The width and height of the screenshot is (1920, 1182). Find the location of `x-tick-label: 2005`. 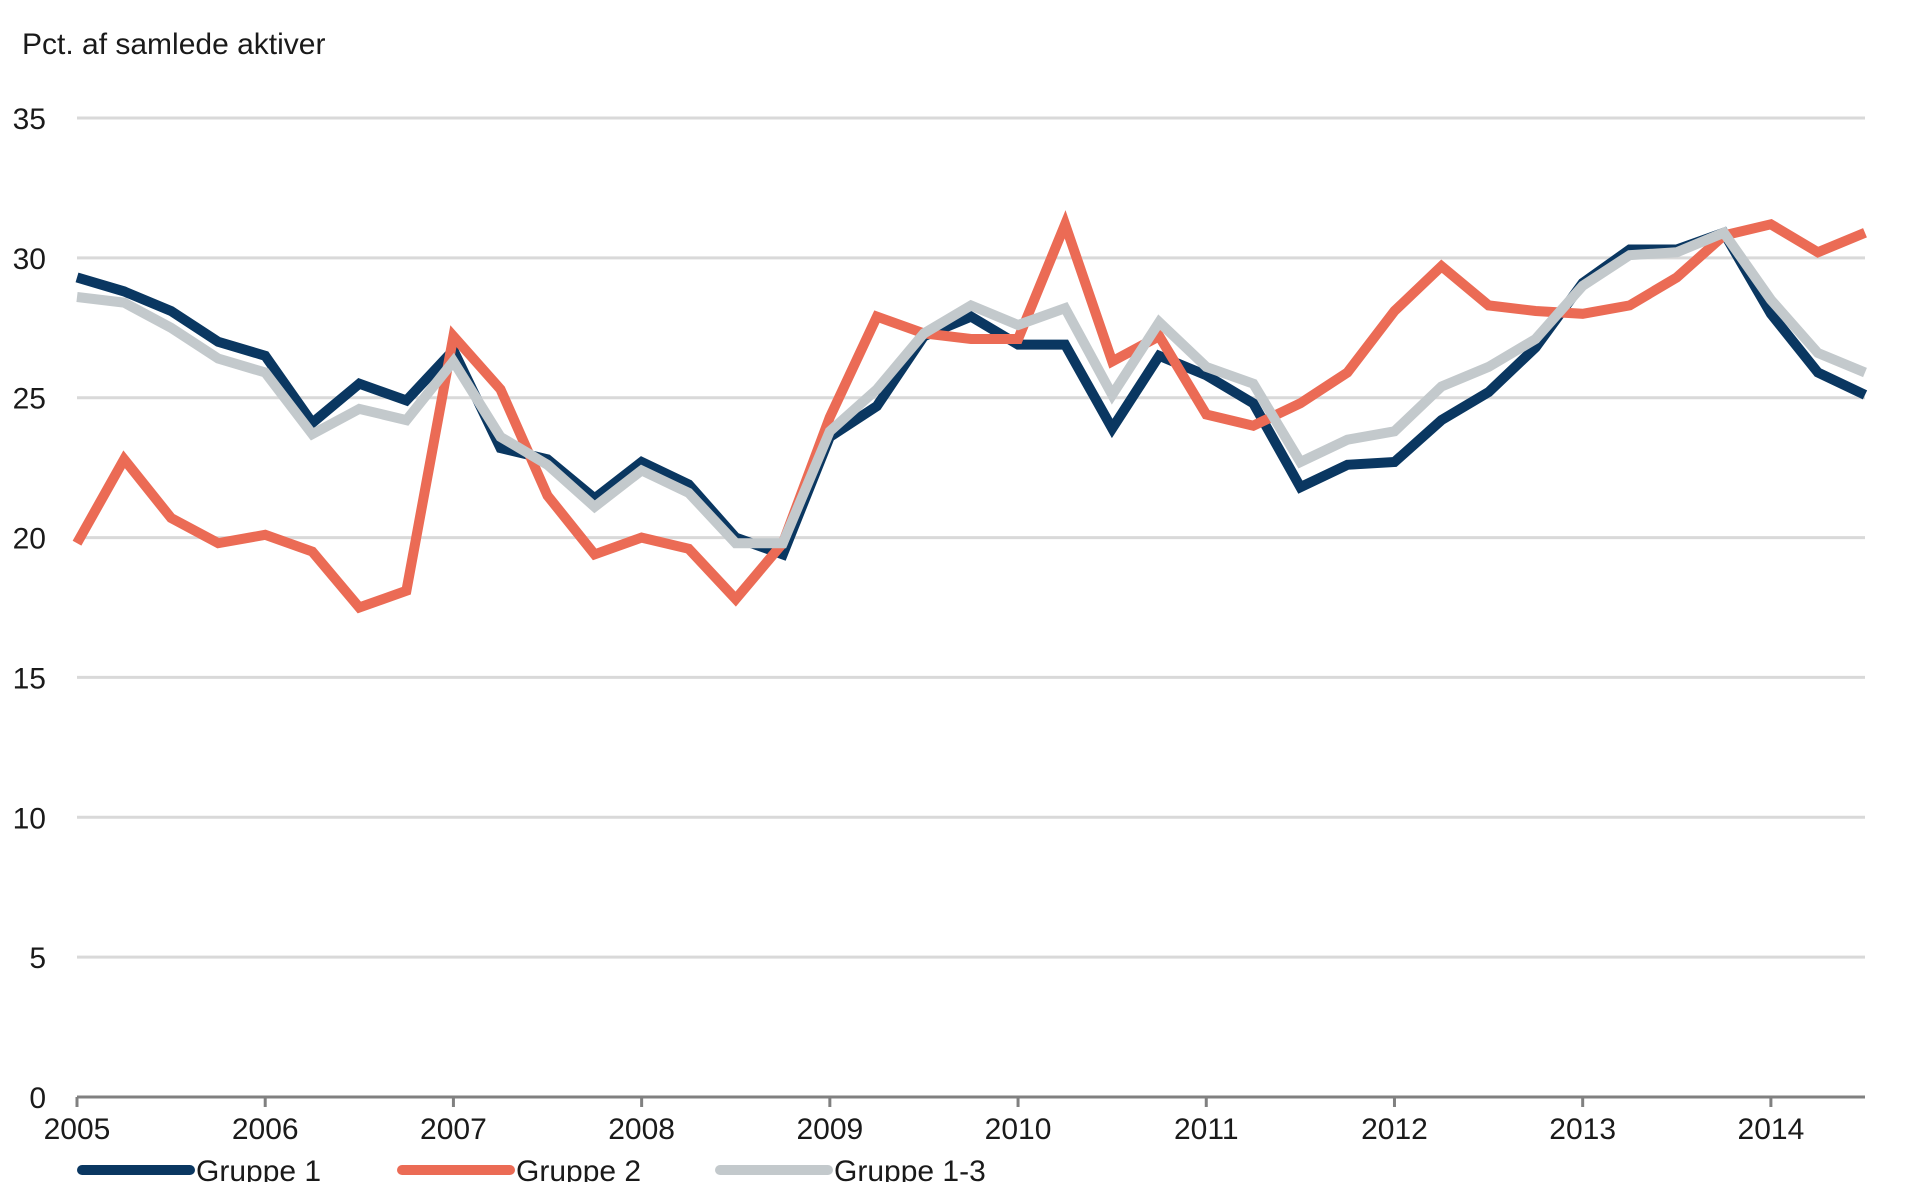

x-tick-label: 2005 is located at coordinates (77, 1129).